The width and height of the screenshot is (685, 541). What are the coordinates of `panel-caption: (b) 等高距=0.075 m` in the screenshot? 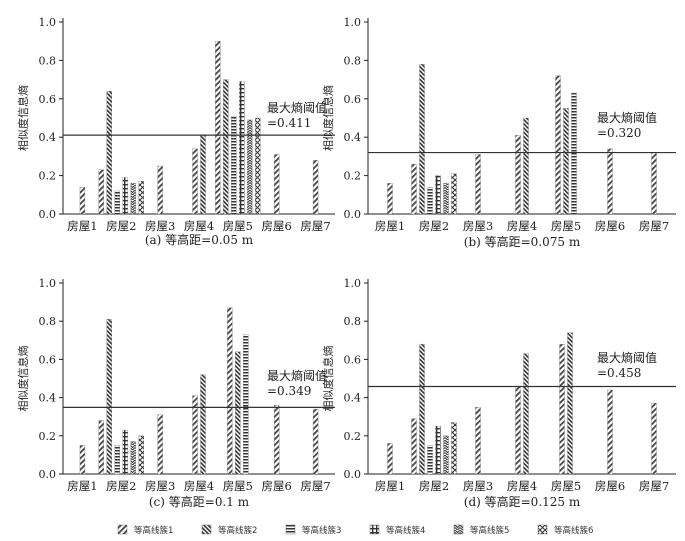 It's located at (522, 241).